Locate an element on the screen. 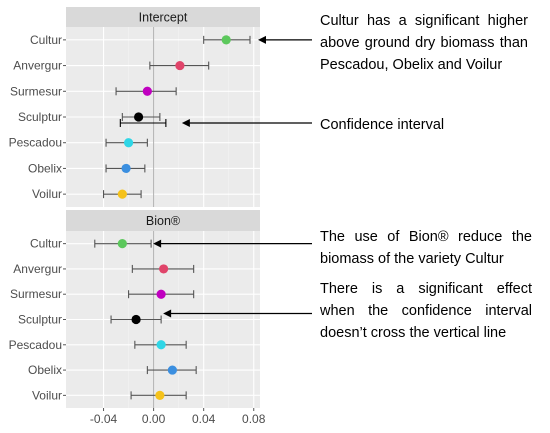  annotation-significant-effect-line-2: when the confidence interval is located at coordinates (426, 311).